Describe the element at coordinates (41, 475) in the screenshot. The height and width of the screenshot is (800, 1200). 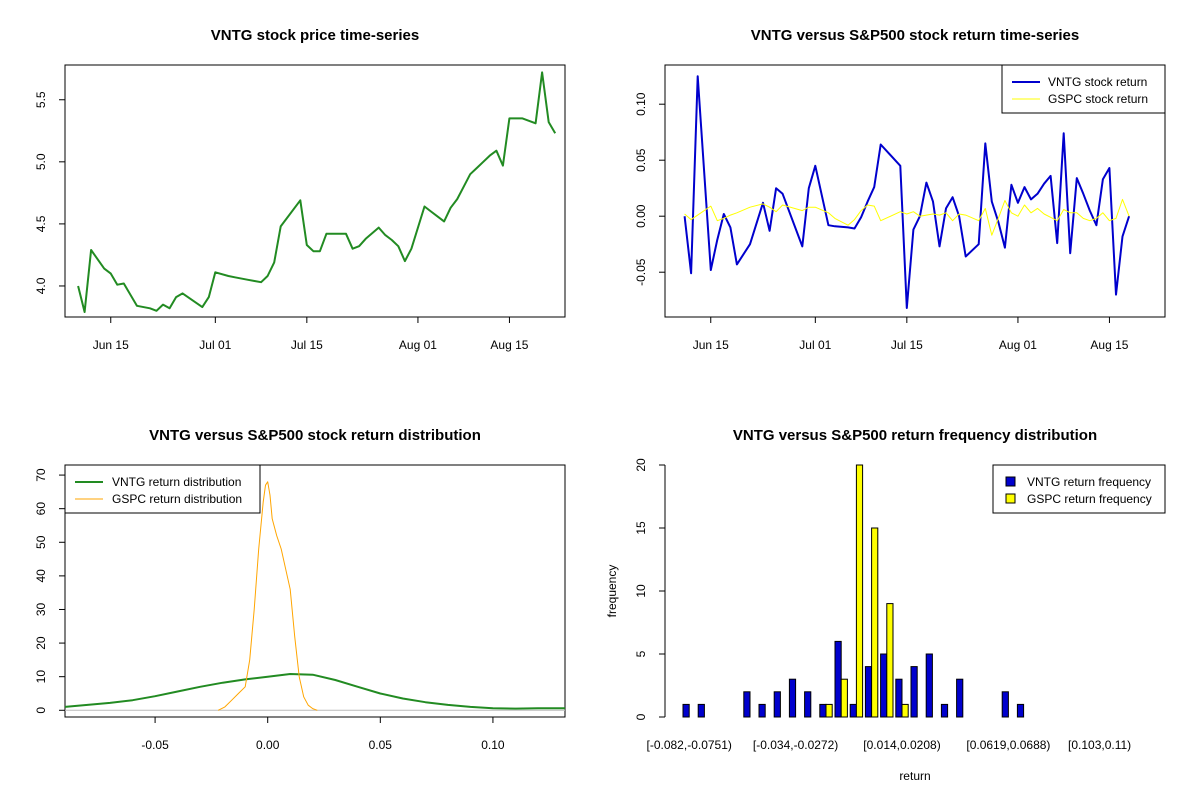
I see `density-y-tick-label: 70` at that location.